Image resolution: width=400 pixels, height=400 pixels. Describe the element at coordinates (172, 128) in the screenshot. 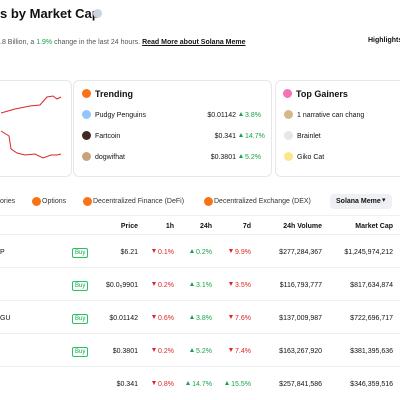

I see `trending-card` at that location.